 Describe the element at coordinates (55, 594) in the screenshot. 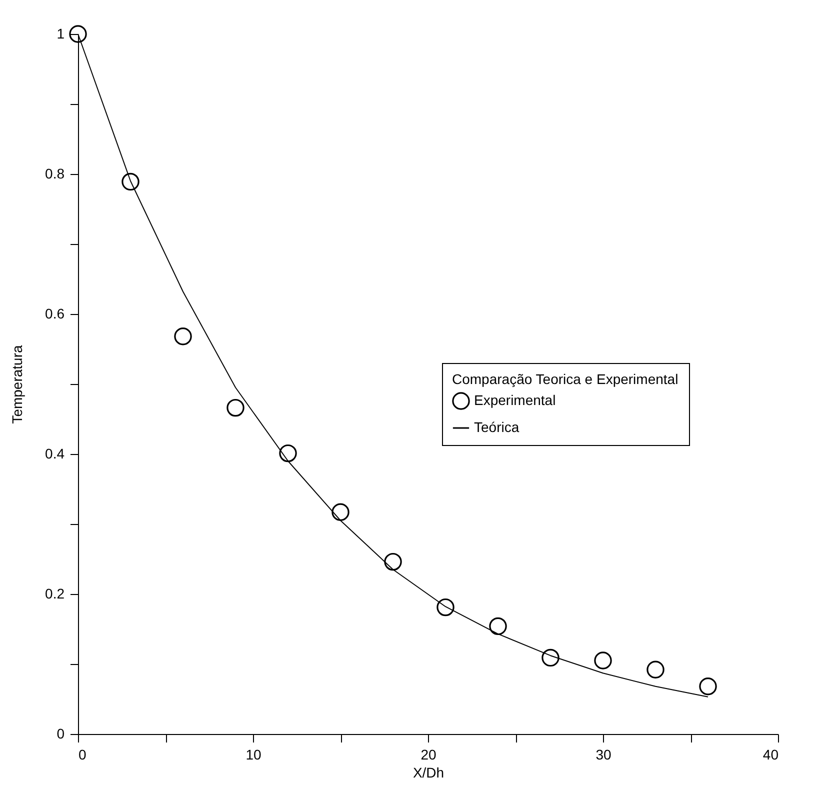

I see `y-tick-label: 0.2` at that location.